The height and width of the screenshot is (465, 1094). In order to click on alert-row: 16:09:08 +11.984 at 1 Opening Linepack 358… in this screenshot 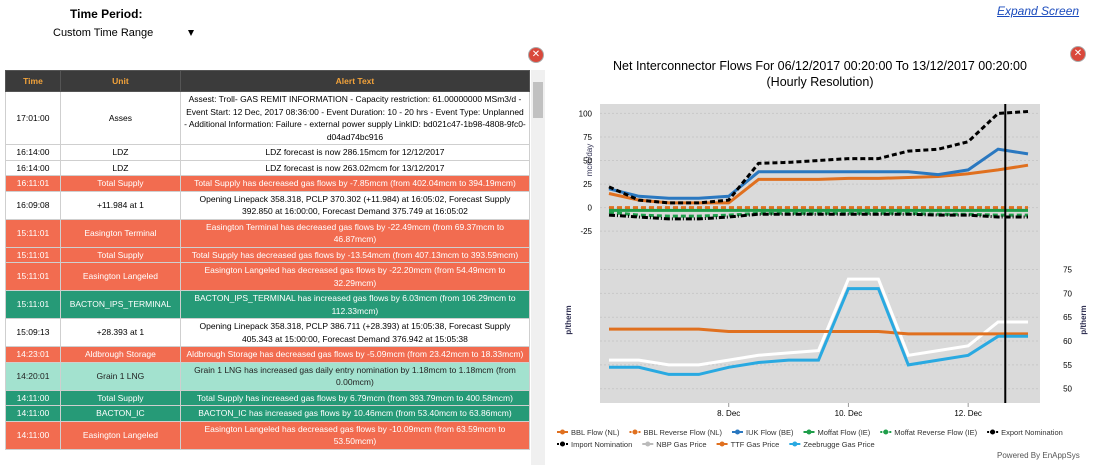, I will do `click(267, 205)`.